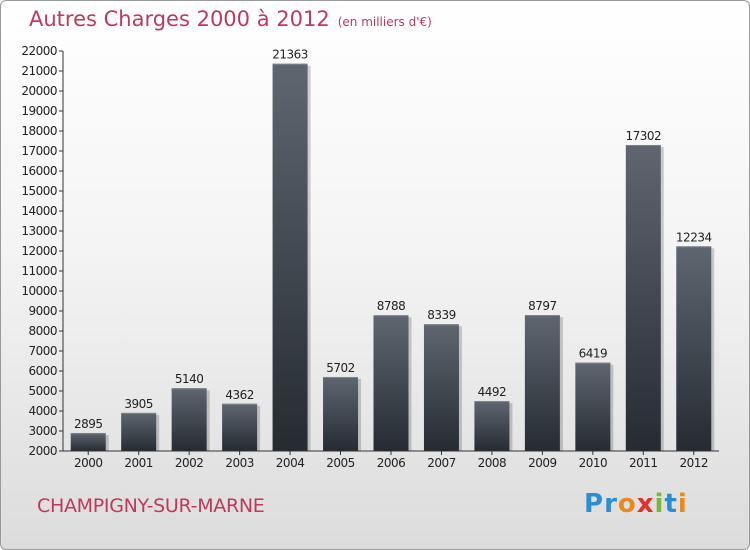  I want to click on bar-data-label: 8339, so click(441, 315).